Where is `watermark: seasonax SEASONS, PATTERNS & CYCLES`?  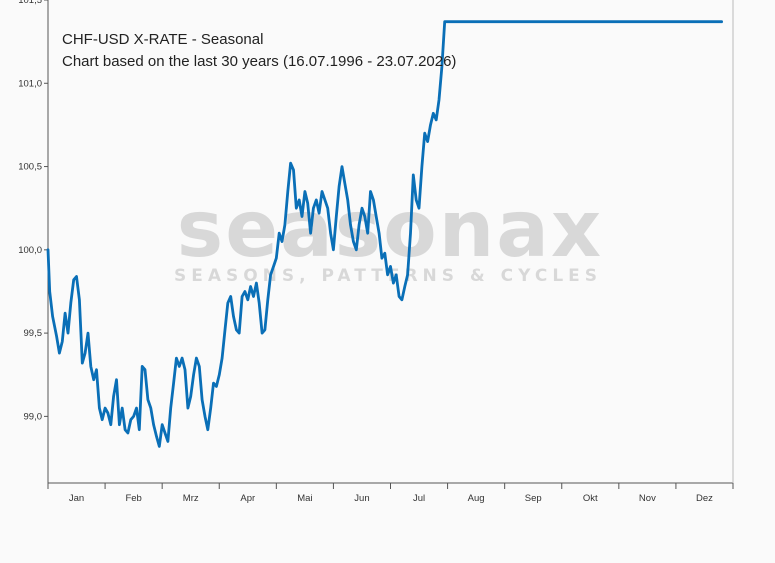
watermark: seasonax SEASONS, PATTERNS & CYCLES is located at coordinates (388, 235).